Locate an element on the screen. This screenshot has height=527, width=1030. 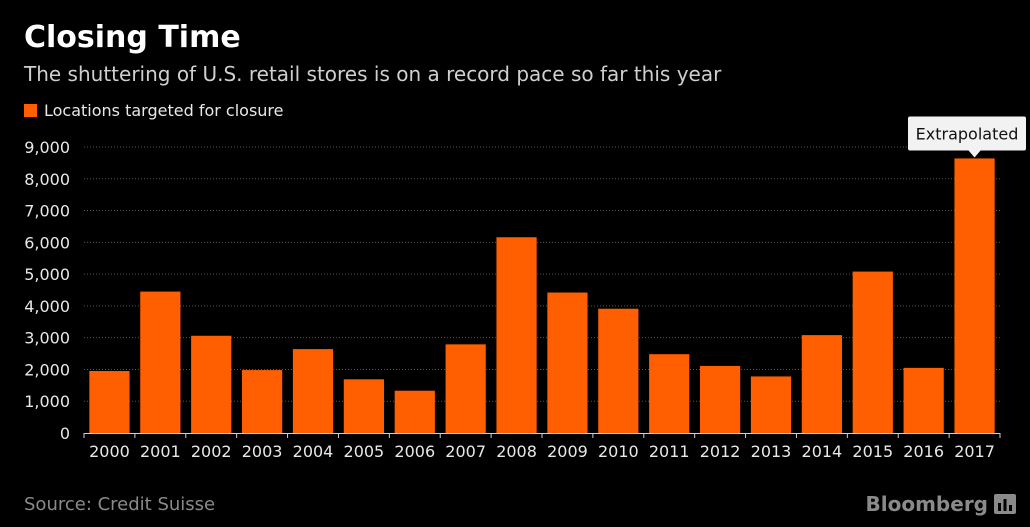
chart-title: Closing Time is located at coordinates (132, 37).